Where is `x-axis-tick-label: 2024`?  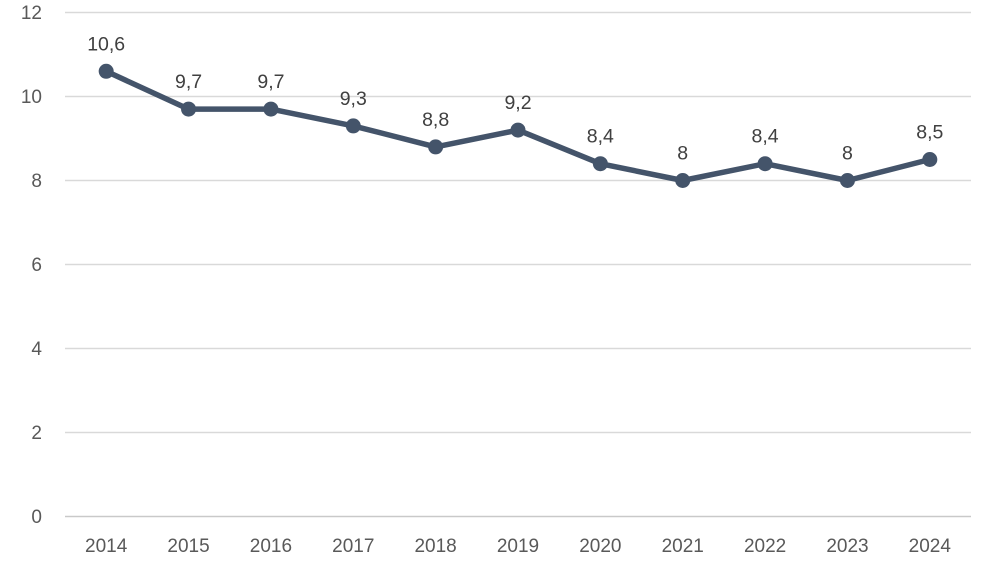 x-axis-tick-label: 2024 is located at coordinates (930, 546).